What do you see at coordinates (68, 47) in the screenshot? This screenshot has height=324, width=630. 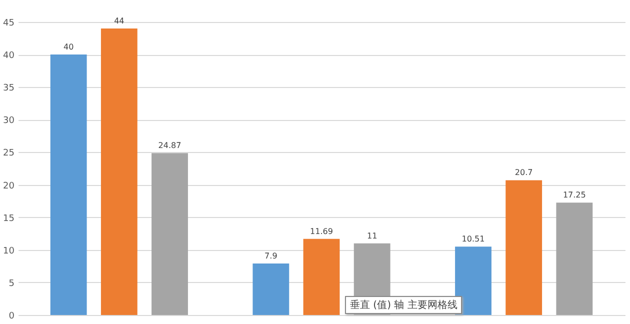 I see `data-label: 40` at bounding box center [68, 47].